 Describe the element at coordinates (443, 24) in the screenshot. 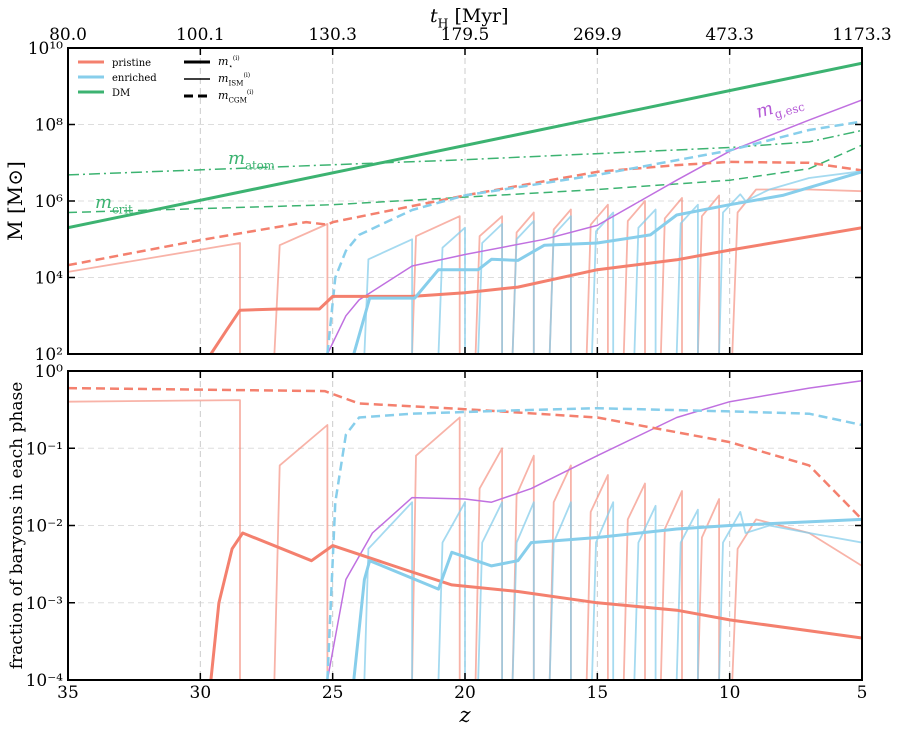

I see `top-x-label-sub: H` at that location.